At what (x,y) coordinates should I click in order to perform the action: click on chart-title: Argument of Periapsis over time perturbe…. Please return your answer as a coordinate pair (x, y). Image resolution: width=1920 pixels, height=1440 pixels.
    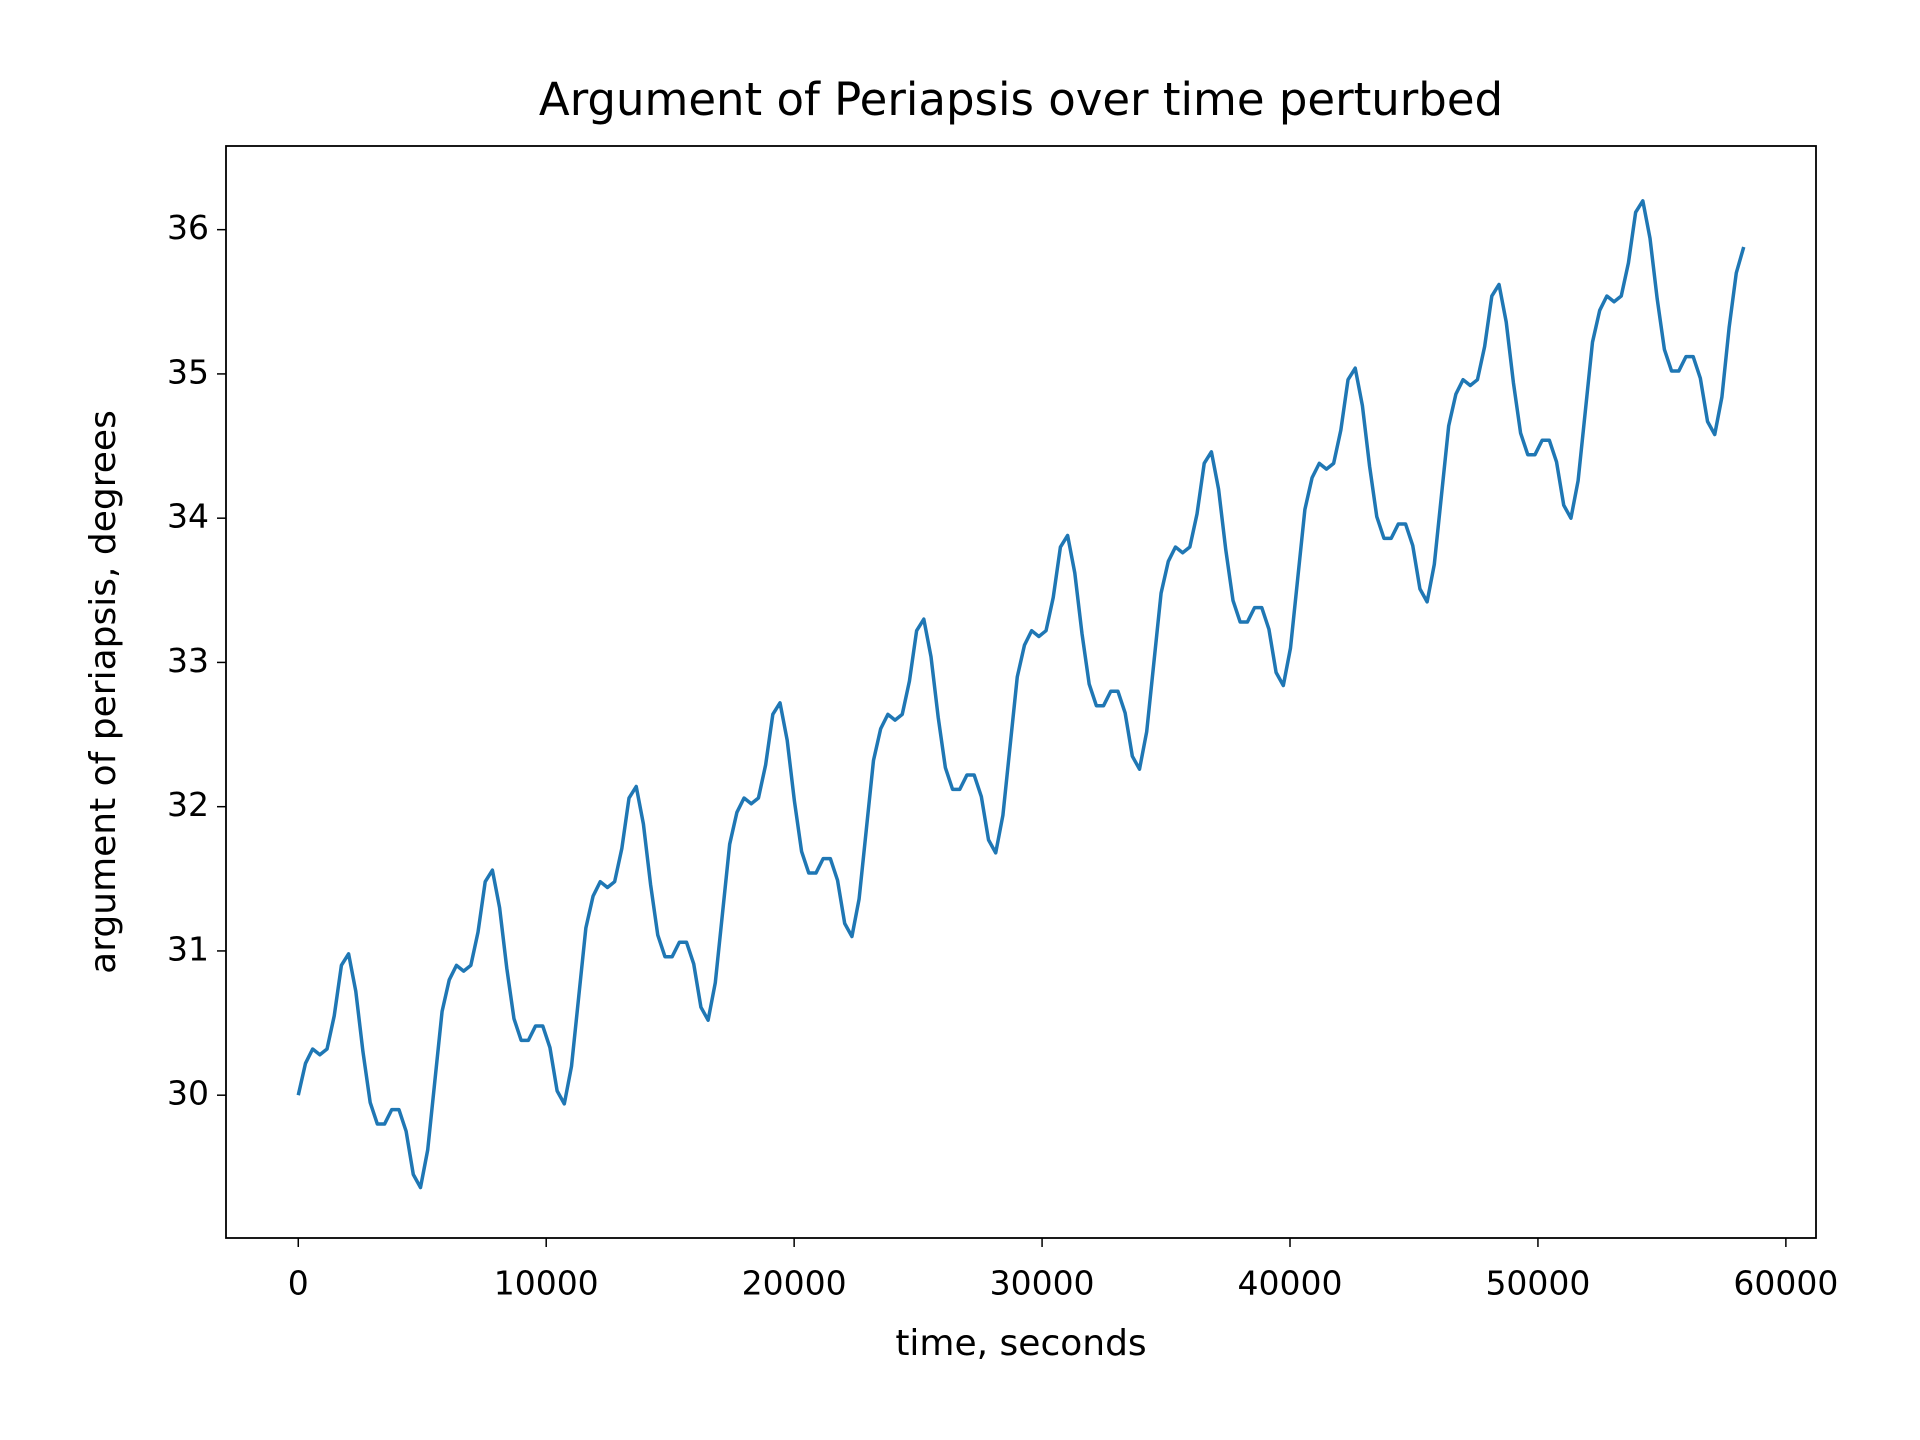
    Looking at the image, I should click on (1021, 99).